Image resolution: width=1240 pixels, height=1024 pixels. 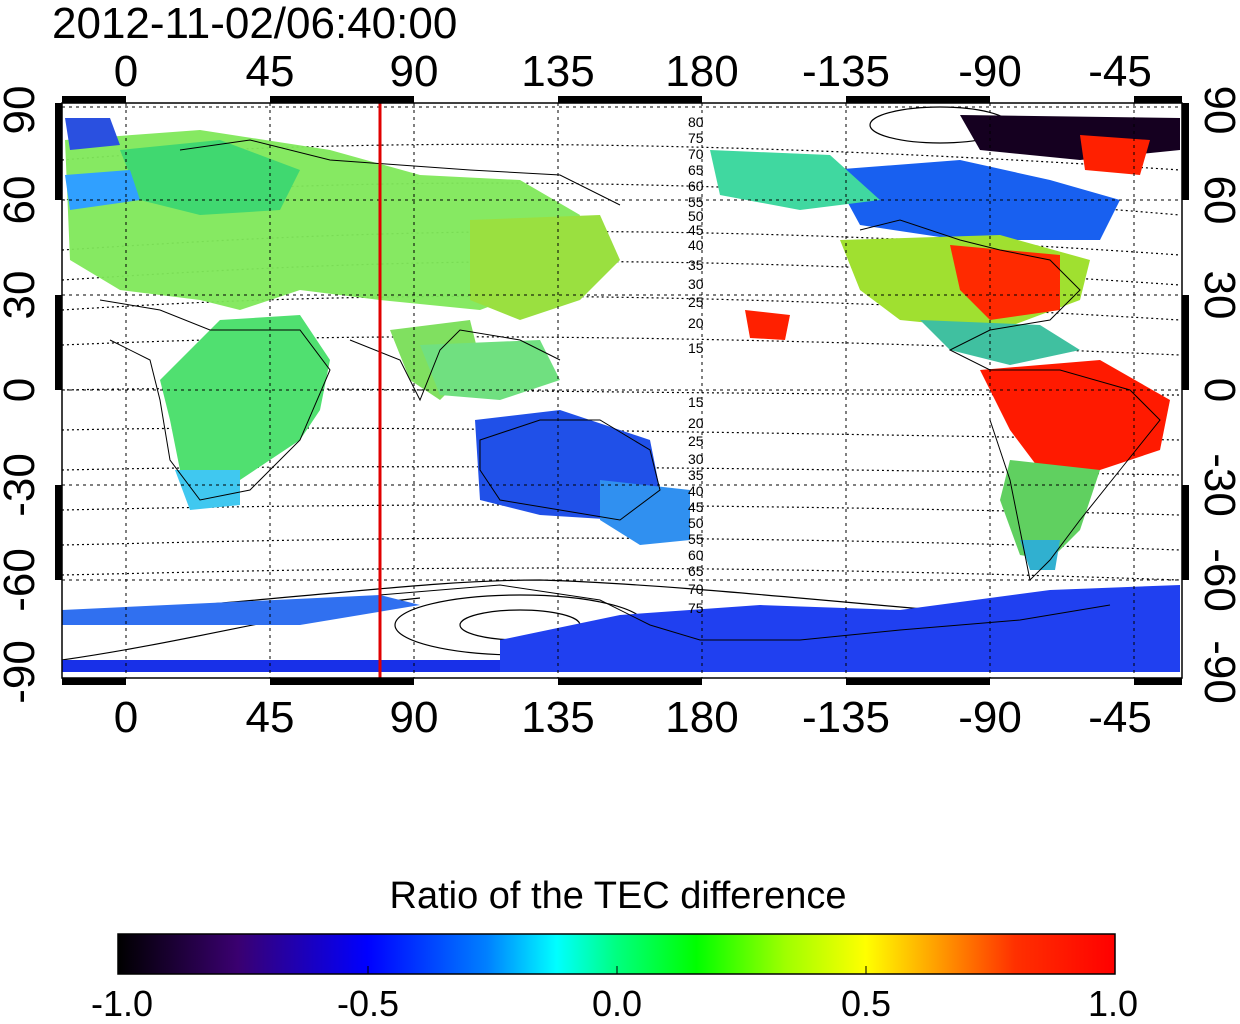 I want to click on patch-arctic-eurasia, so click(x=92, y=134).